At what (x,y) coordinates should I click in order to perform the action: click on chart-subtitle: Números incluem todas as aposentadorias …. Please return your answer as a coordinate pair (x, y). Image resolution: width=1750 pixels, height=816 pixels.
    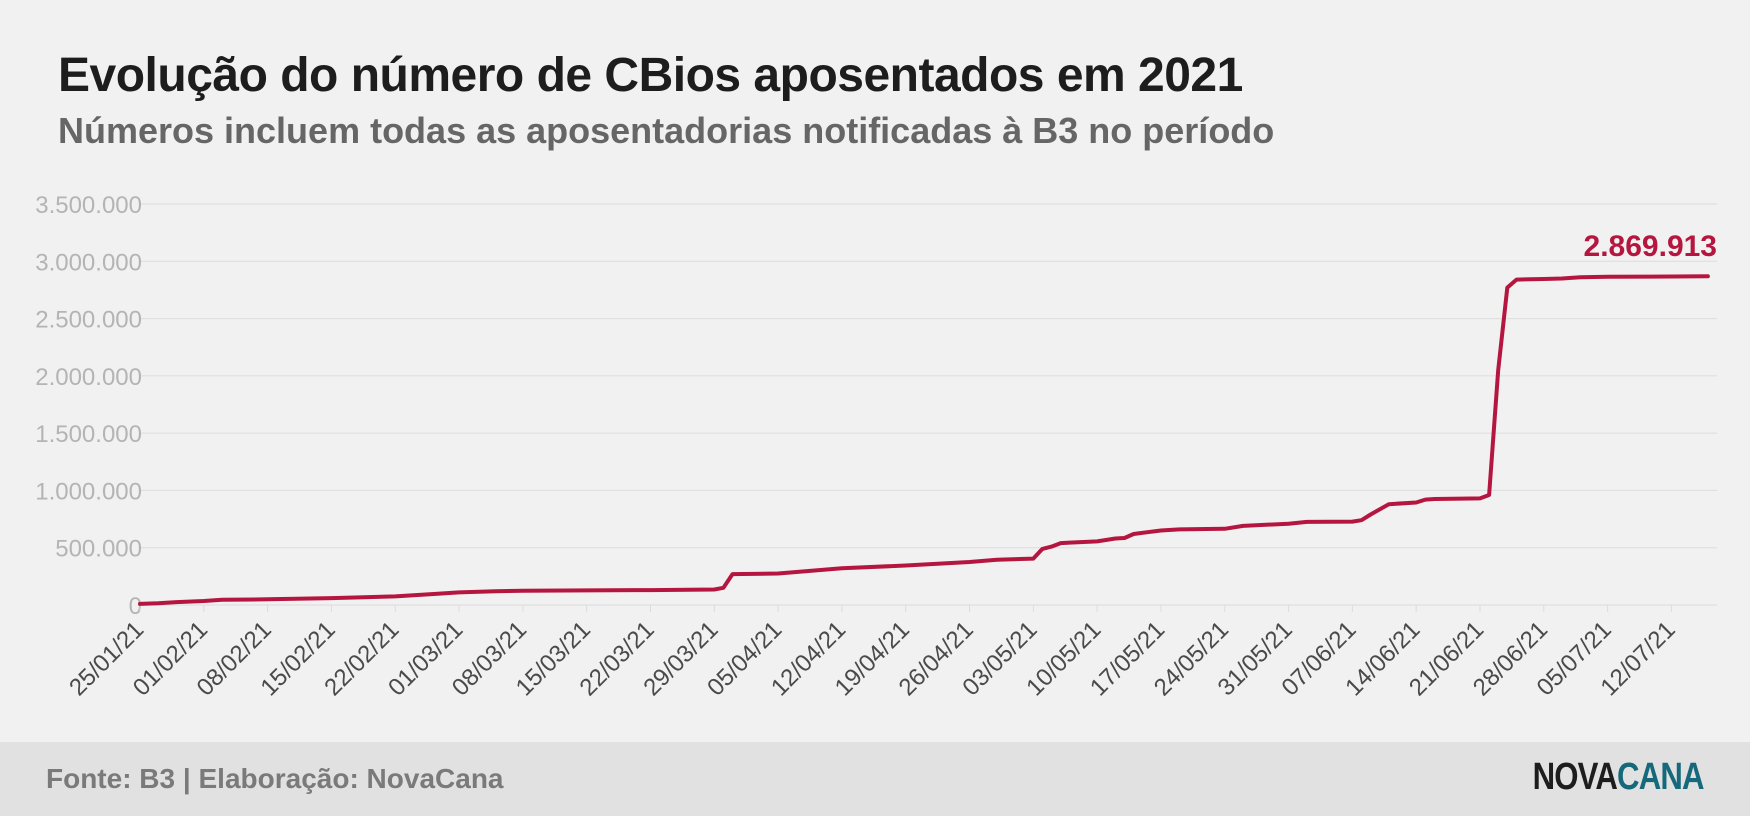
    Looking at the image, I should click on (666, 130).